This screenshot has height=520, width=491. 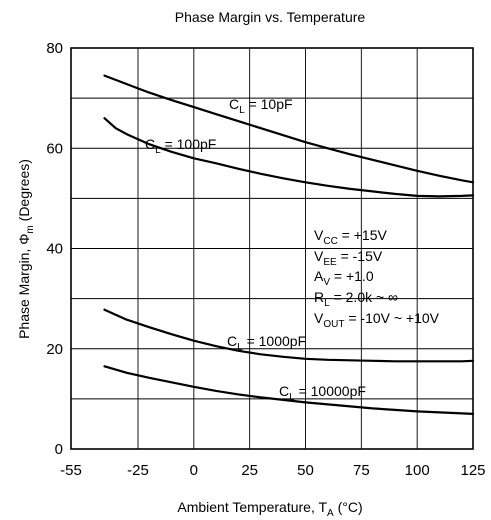 What do you see at coordinates (54, 148) in the screenshot?
I see `y-tick-label: 60` at bounding box center [54, 148].